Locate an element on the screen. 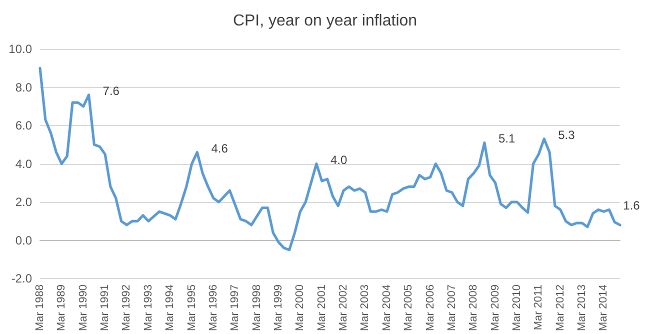  x-tick-label: Mar 2003 is located at coordinates (365, 308).